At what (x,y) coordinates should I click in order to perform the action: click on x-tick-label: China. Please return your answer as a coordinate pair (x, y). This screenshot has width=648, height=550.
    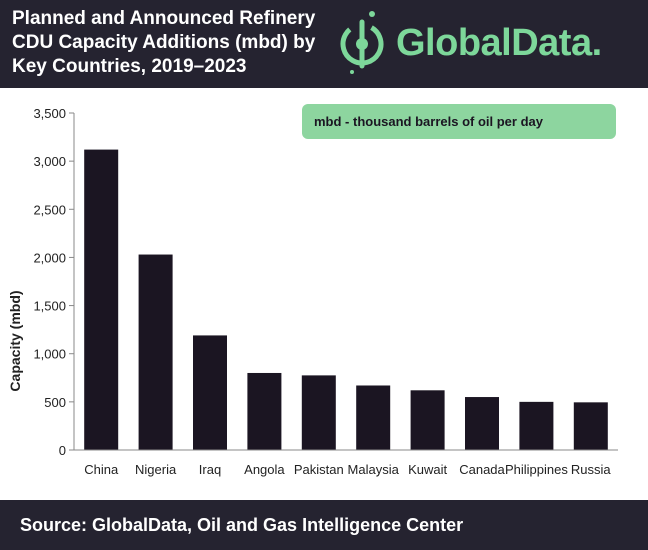
    Looking at the image, I should click on (101, 469).